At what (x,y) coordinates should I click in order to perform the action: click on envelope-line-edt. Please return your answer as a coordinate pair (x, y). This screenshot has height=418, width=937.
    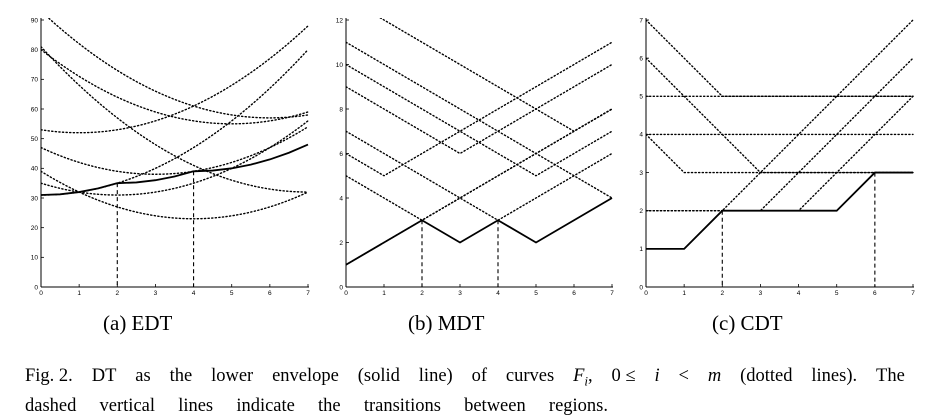
    Looking at the image, I should click on (174, 169).